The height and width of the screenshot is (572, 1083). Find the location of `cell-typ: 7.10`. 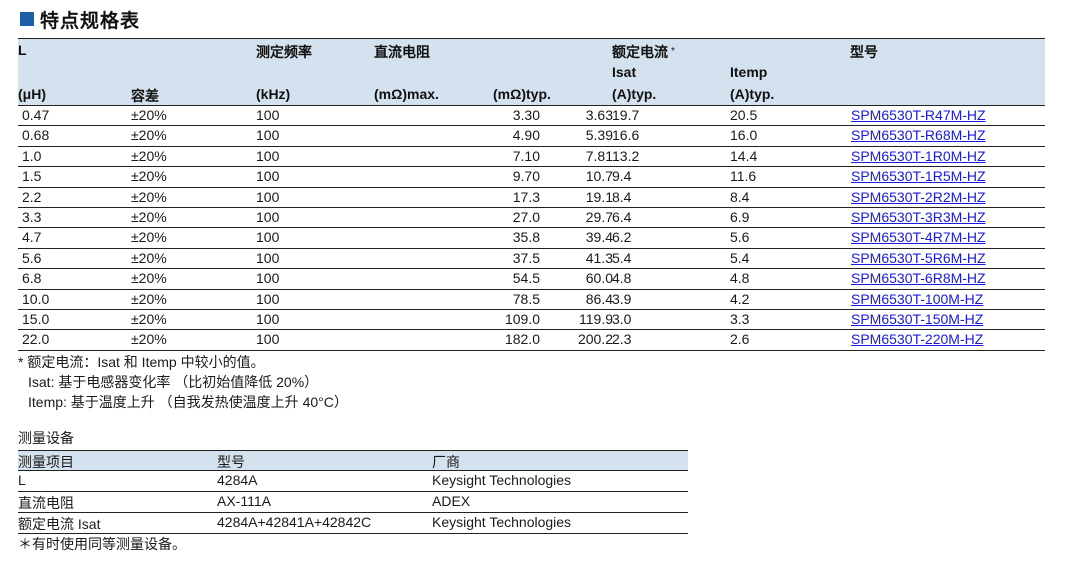

cell-typ: 7.10 is located at coordinates (526, 155).